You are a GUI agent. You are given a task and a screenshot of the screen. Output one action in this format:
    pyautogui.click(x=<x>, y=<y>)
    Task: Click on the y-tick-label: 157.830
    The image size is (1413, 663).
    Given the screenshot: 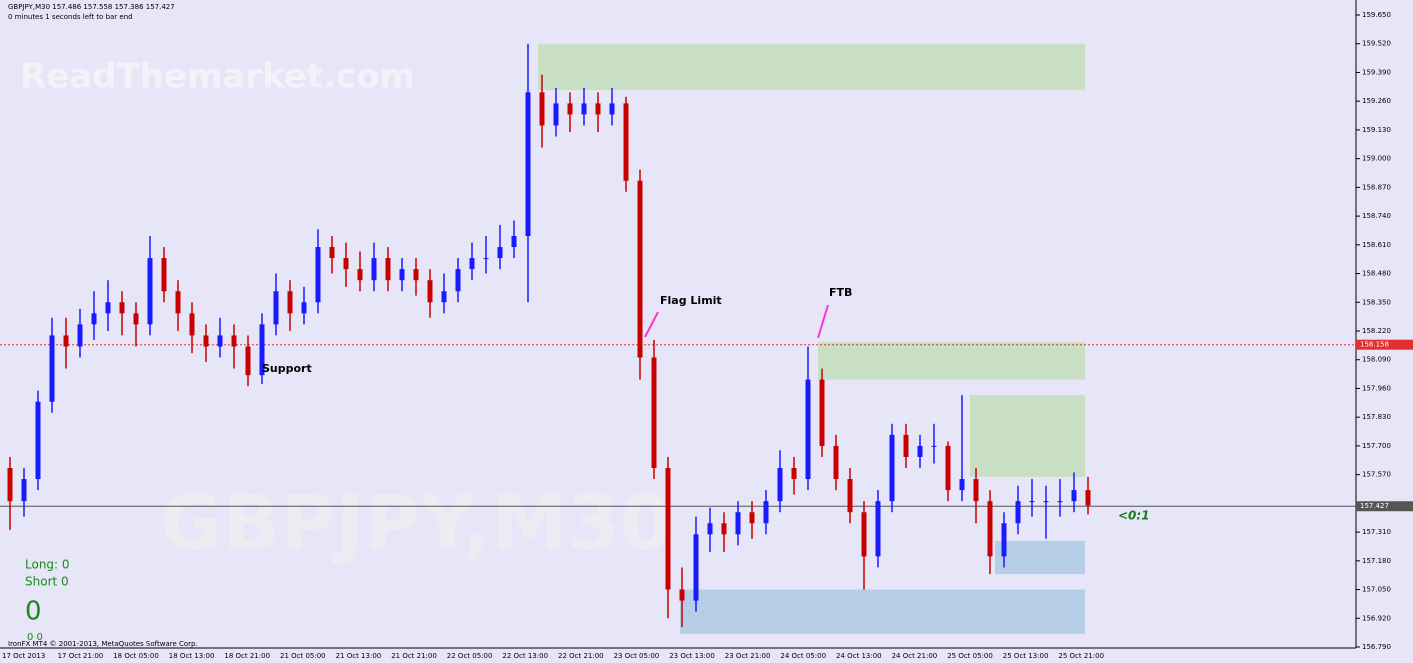 What is the action you would take?
    pyautogui.click(x=1376, y=417)
    